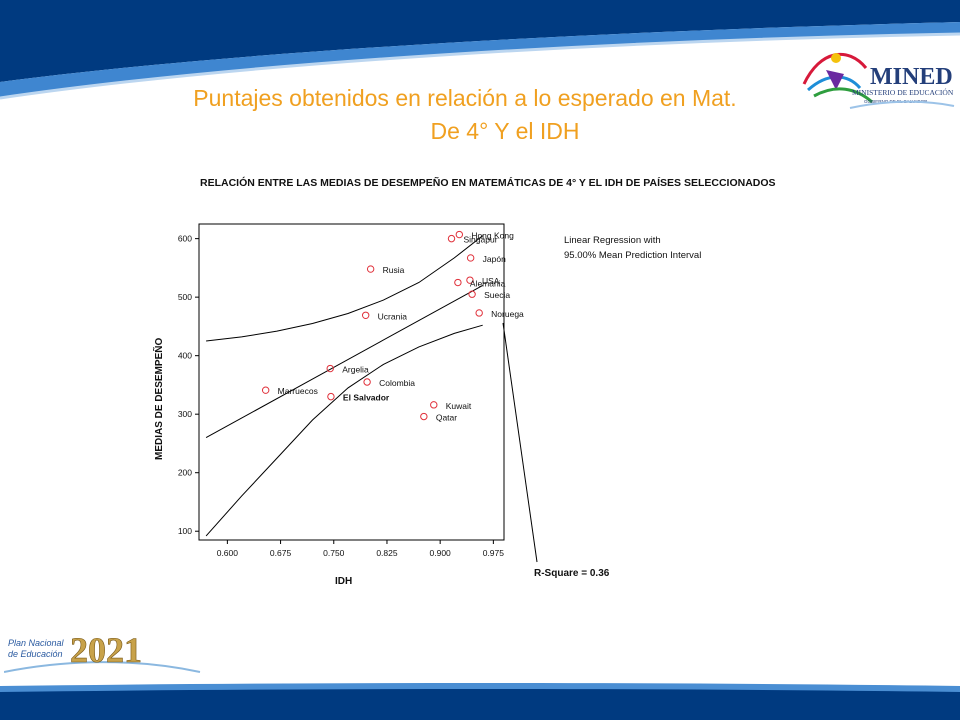  I want to click on x-tick-label: 0.600, so click(228, 553).